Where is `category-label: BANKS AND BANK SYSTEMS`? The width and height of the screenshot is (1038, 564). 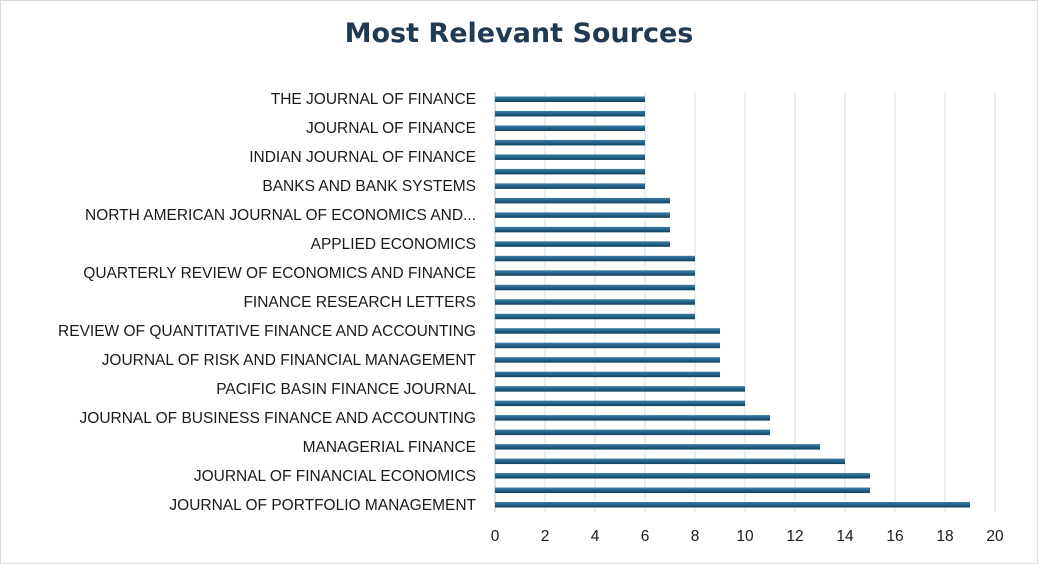
category-label: BANKS AND BANK SYSTEMS is located at coordinates (369, 186).